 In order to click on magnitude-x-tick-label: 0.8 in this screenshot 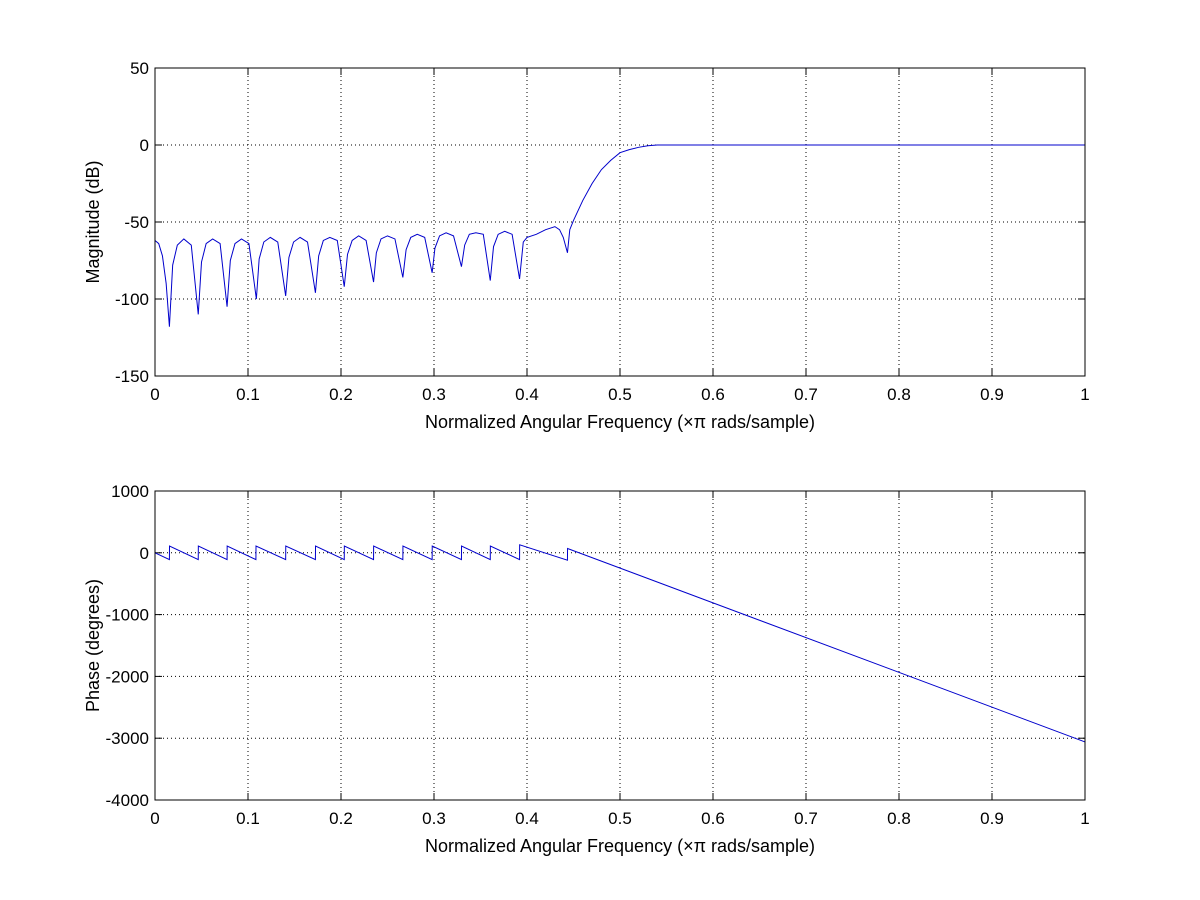, I will do `click(899, 394)`.